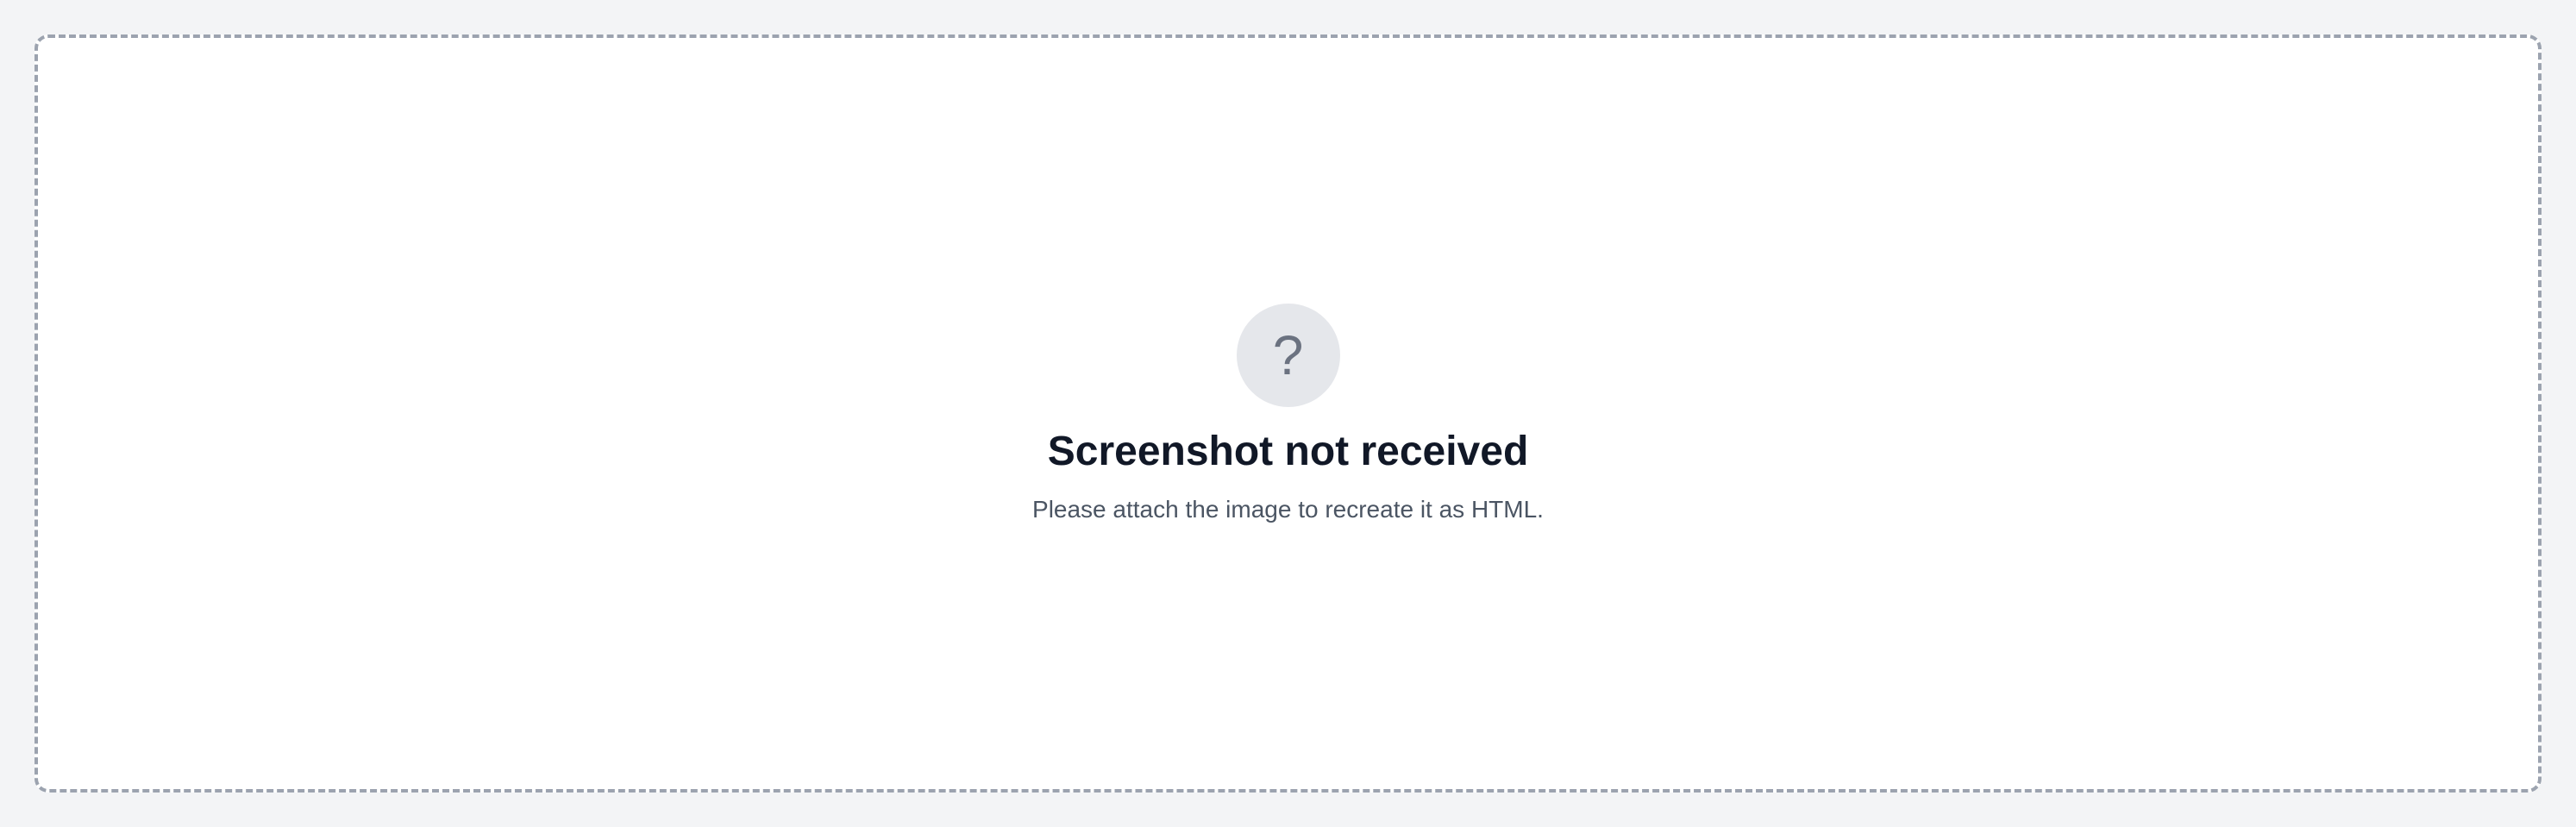  I want to click on placeholder-title: Screenshot not received, so click(1288, 451).